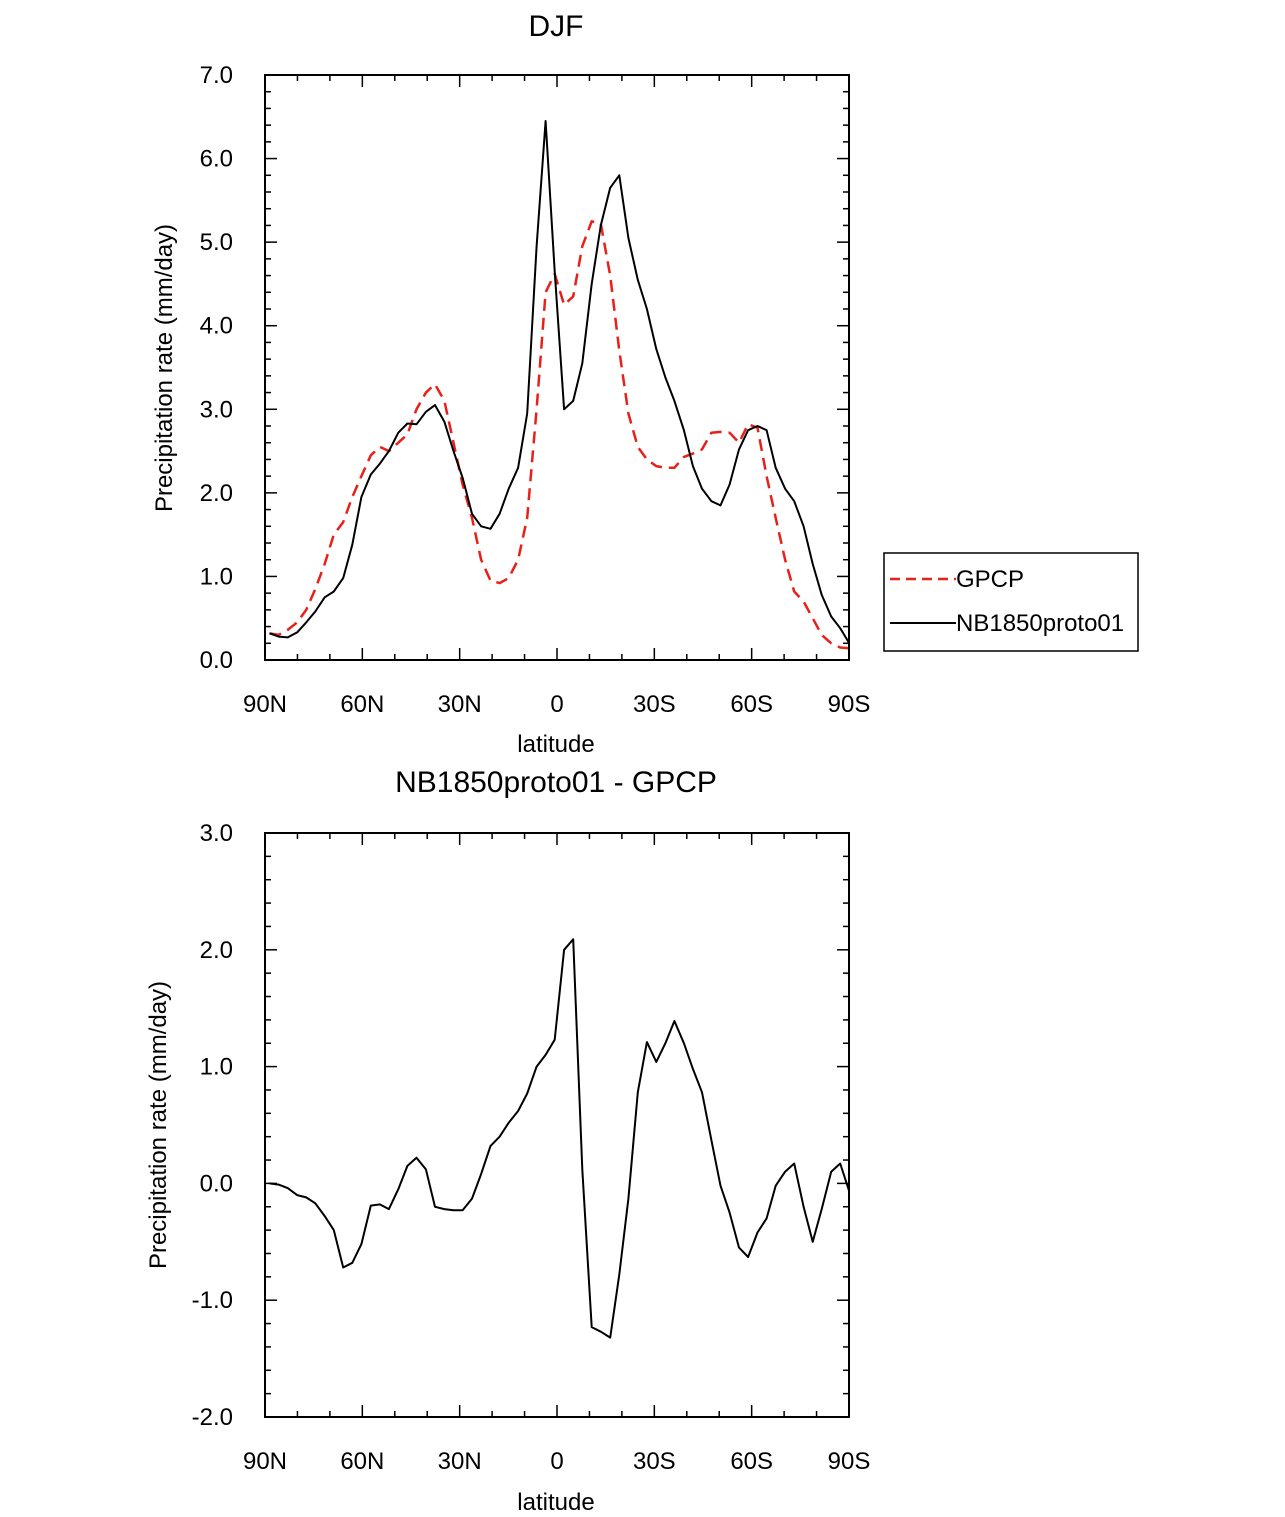  What do you see at coordinates (216, 950) in the screenshot?
I see `bottom-y-tick-label: 2.0` at bounding box center [216, 950].